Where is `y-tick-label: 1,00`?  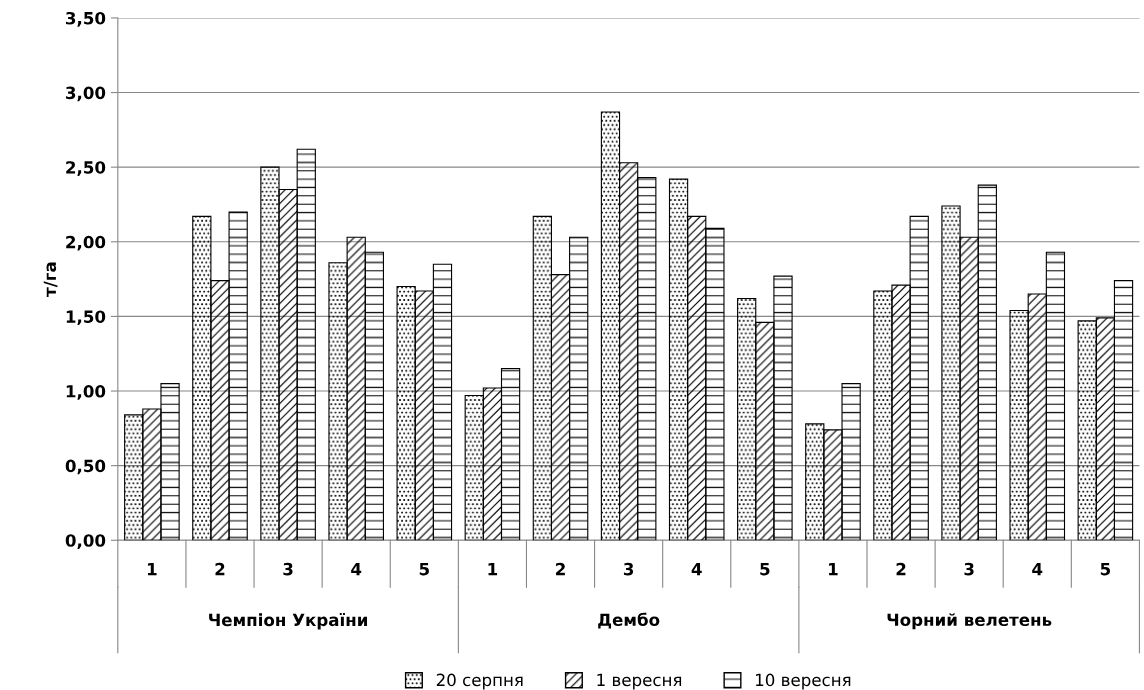
y-tick-label: 1,00 is located at coordinates (86, 392).